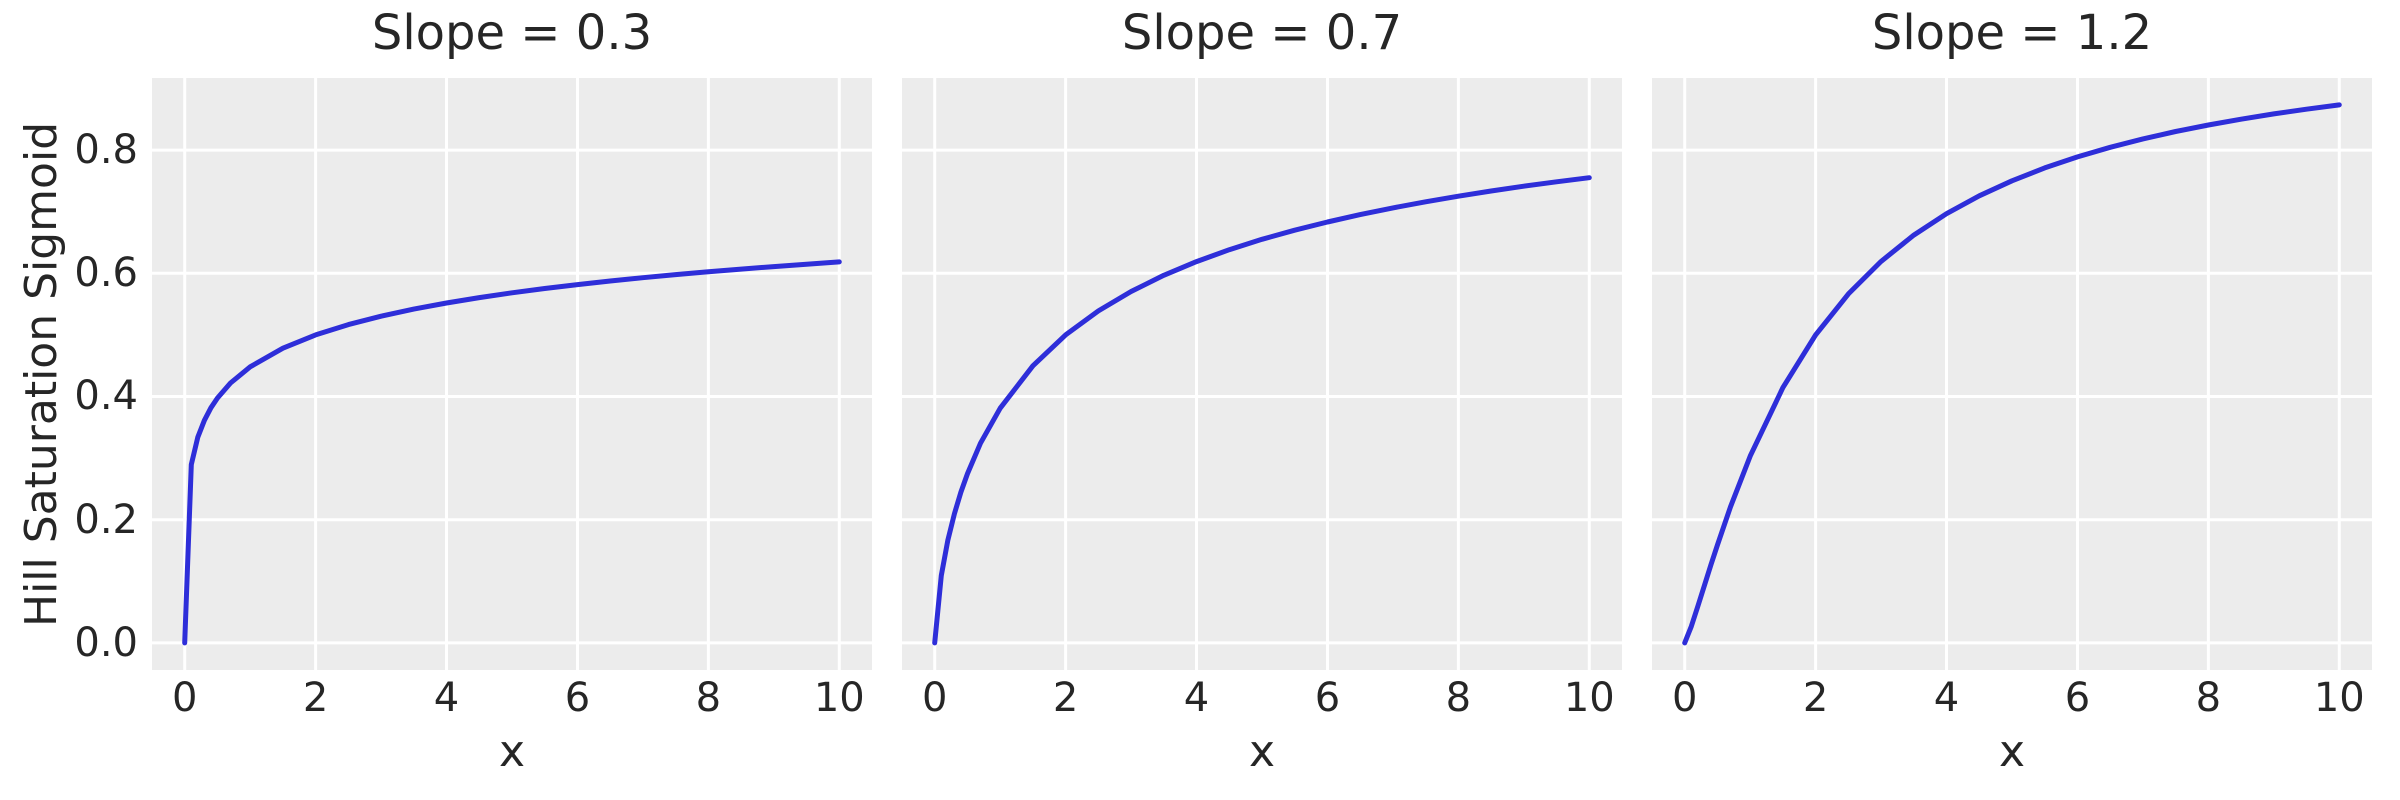 The height and width of the screenshot is (800, 2400). What do you see at coordinates (1262, 33) in the screenshot?
I see `panel-2-title: Slope = 0.7` at bounding box center [1262, 33].